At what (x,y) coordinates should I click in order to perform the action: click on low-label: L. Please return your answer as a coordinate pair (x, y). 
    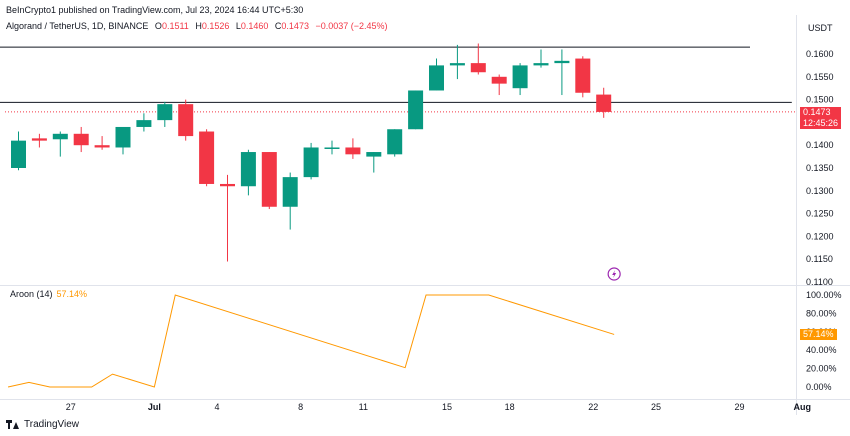
    Looking at the image, I should click on (238, 26).